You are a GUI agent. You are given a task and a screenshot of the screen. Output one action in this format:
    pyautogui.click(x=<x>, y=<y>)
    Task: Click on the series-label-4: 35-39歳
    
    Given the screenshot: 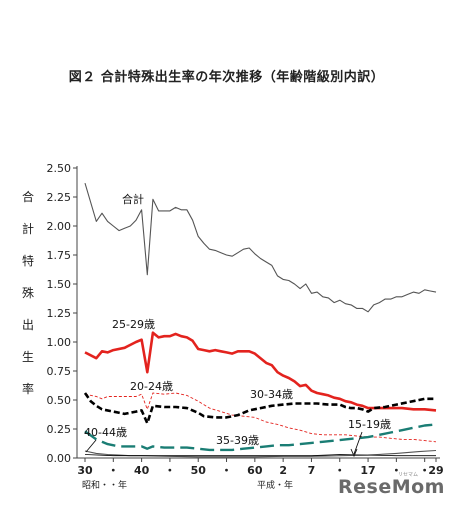 What is the action you would take?
    pyautogui.click(x=237, y=440)
    